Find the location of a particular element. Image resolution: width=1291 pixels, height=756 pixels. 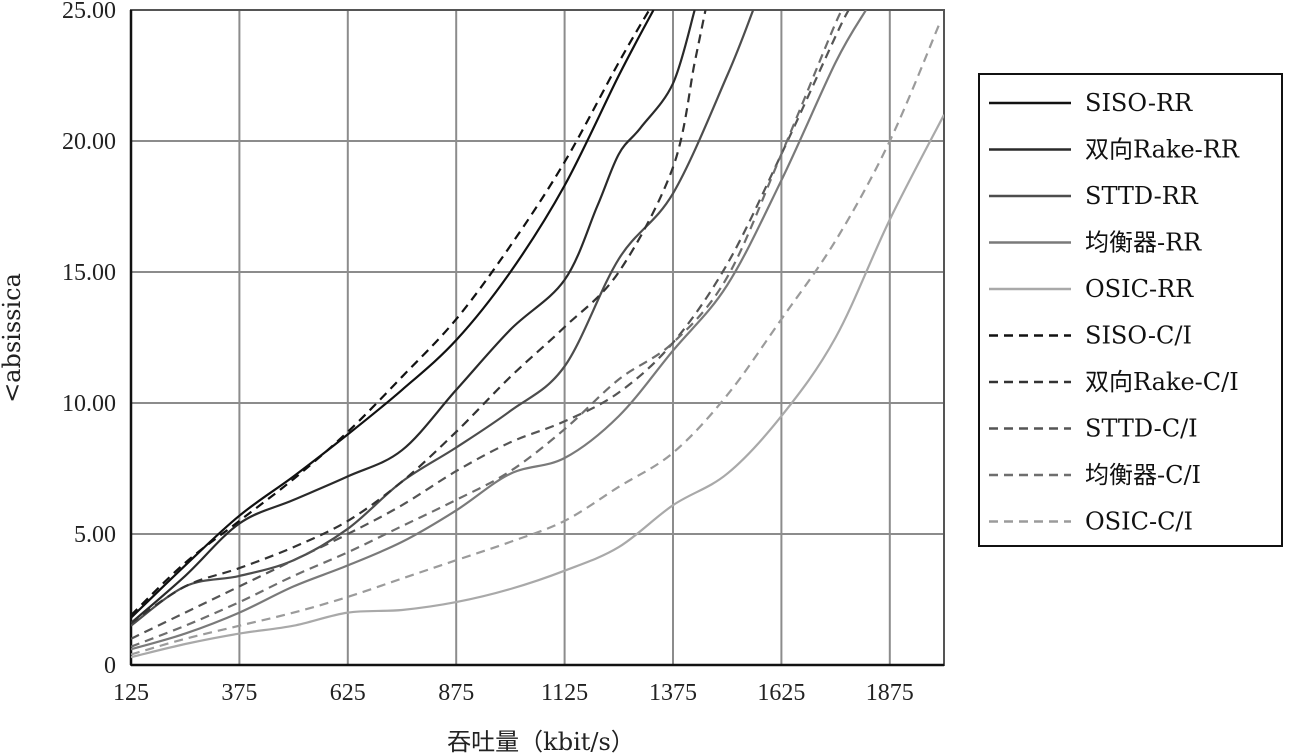

y-tick-label: 0 is located at coordinates (110, 666).